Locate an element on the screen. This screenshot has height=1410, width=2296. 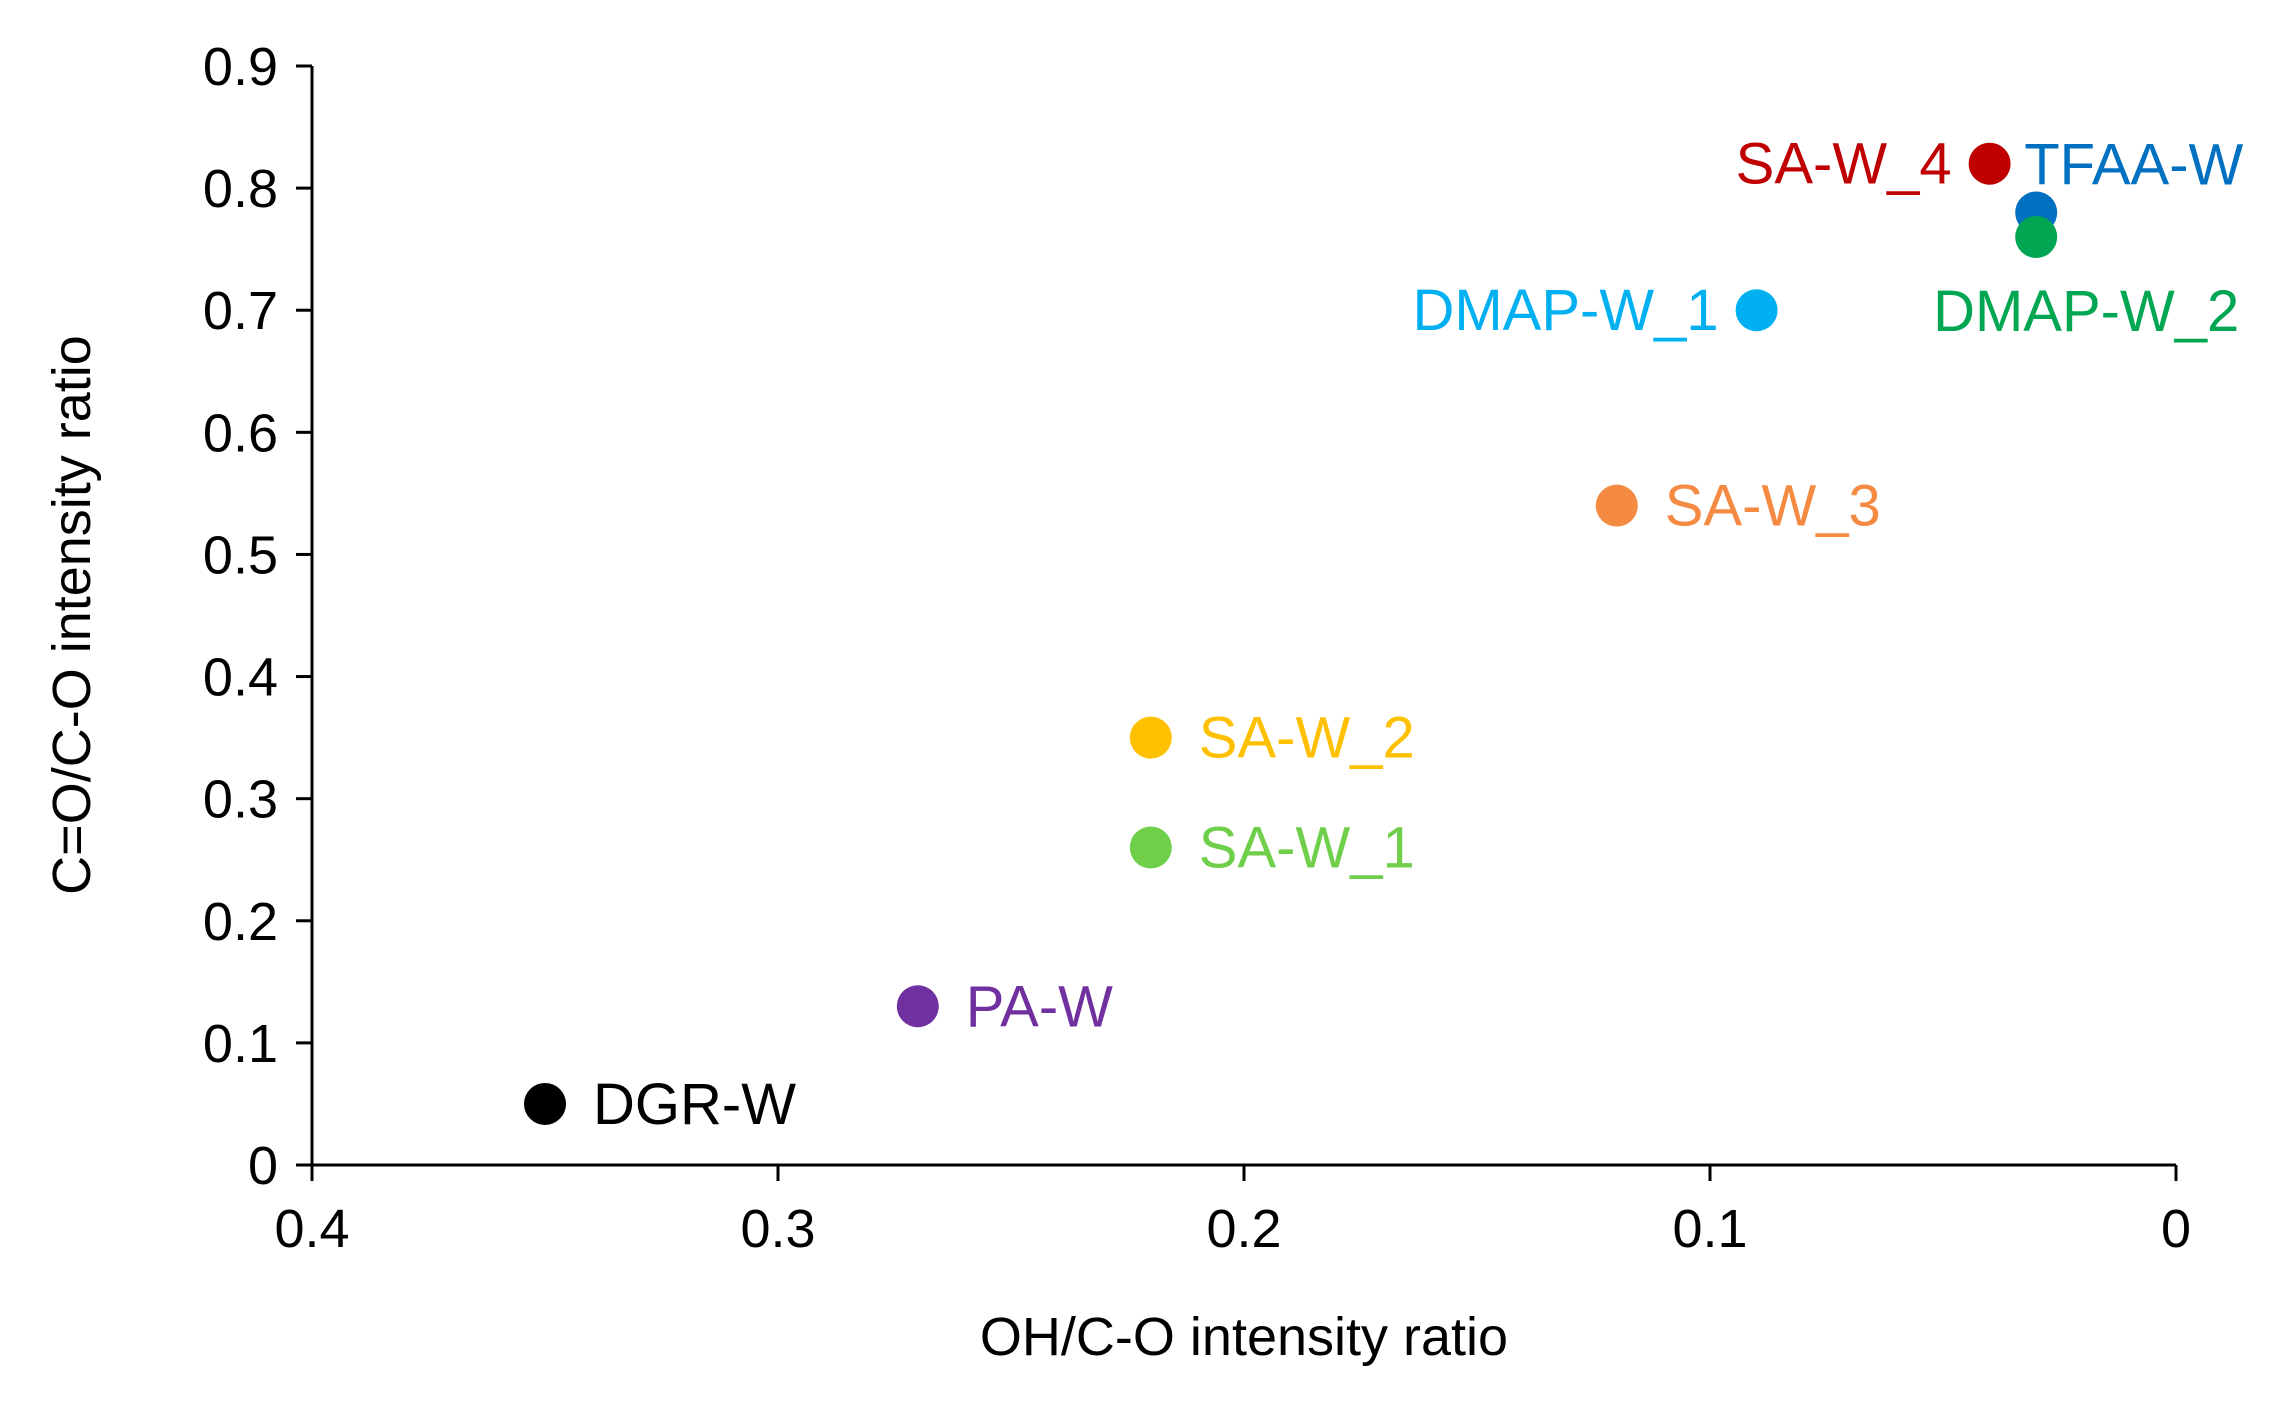
data-point-group: SA-W_2 is located at coordinates (1272, 738).